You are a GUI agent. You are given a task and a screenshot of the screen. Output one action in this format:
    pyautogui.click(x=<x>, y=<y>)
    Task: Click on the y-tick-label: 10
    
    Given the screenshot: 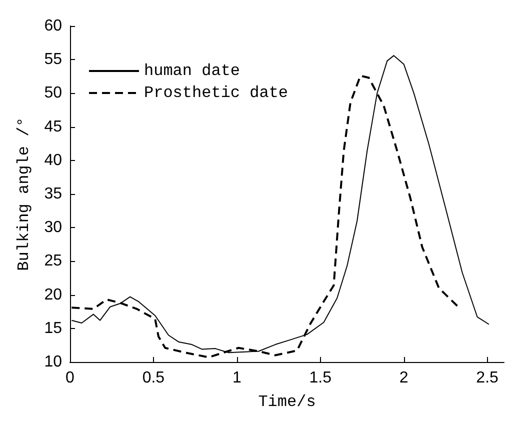 What is the action you would take?
    pyautogui.click(x=53, y=362)
    